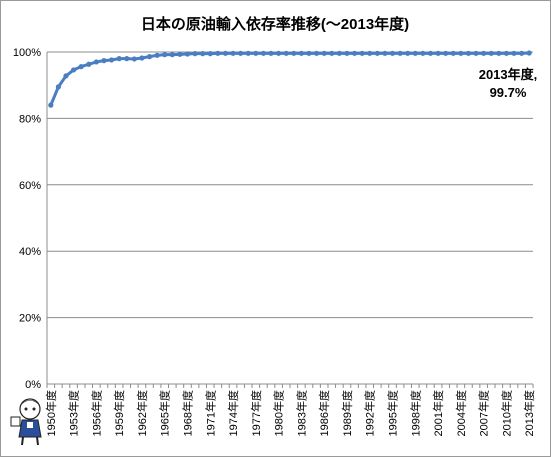 This screenshot has height=457, width=551. What do you see at coordinates (508, 92) in the screenshot?
I see `annotation-value-label: 99.7%` at bounding box center [508, 92].